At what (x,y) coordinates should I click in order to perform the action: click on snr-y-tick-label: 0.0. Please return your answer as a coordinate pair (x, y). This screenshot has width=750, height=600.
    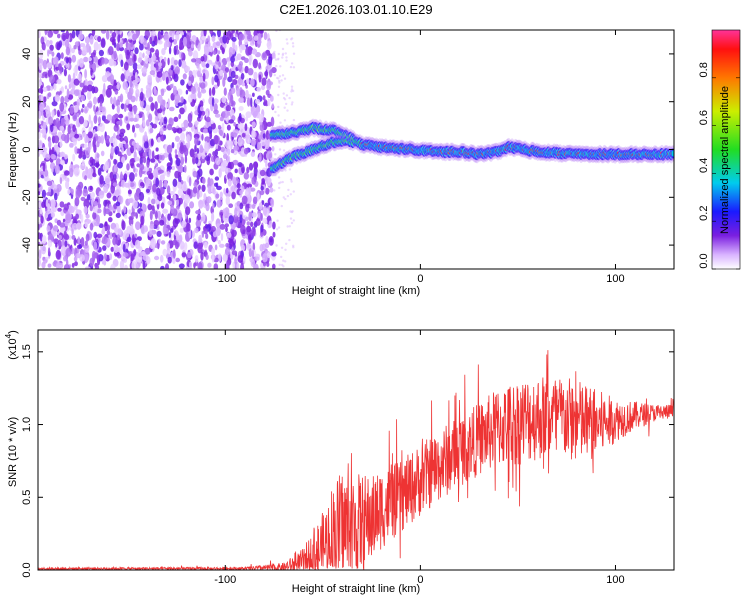
    Looking at the image, I should click on (27, 569).